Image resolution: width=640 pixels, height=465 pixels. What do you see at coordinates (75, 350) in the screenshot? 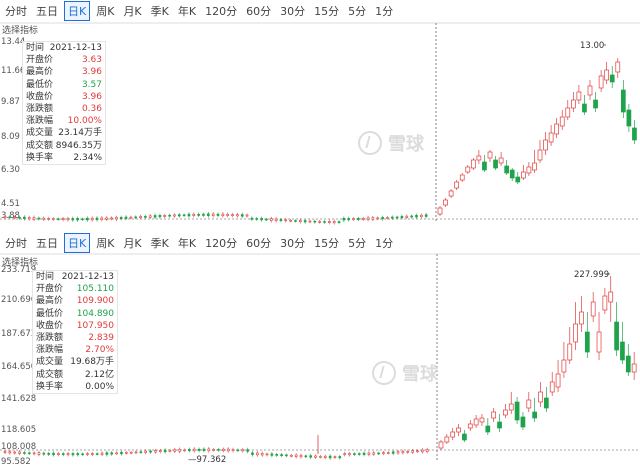
I see `info-row: 涨跌幅 2.70%` at bounding box center [75, 350].